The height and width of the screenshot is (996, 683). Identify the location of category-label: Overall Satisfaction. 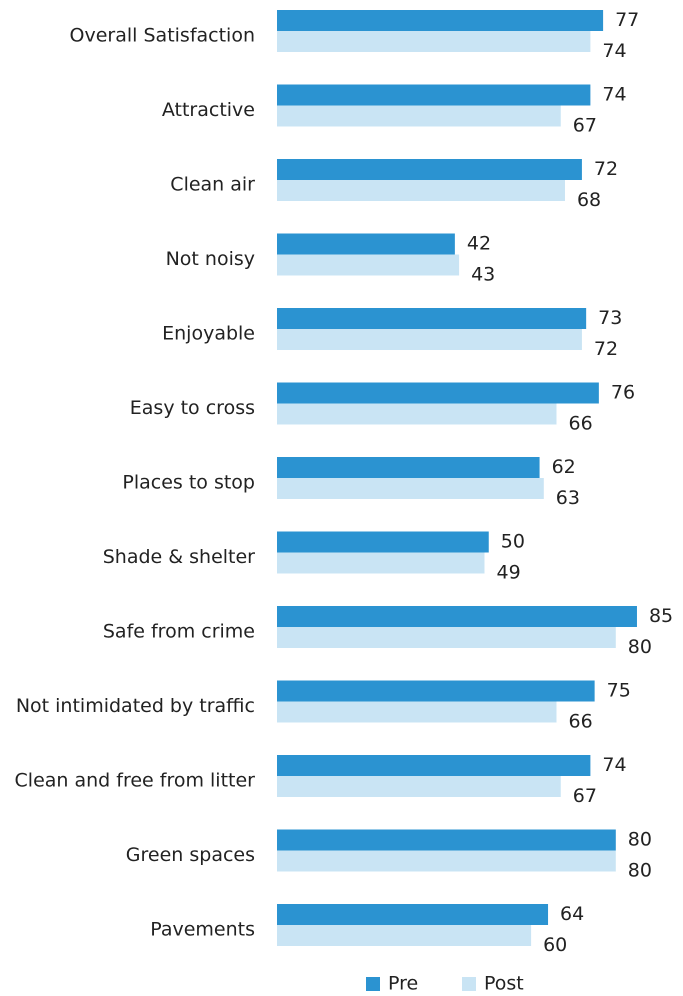
(162, 36).